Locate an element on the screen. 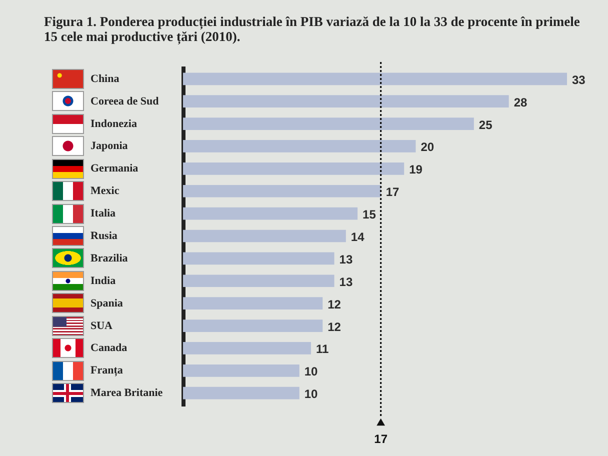 The width and height of the screenshot is (608, 456). y-tick-label: Mexic is located at coordinates (105, 191).